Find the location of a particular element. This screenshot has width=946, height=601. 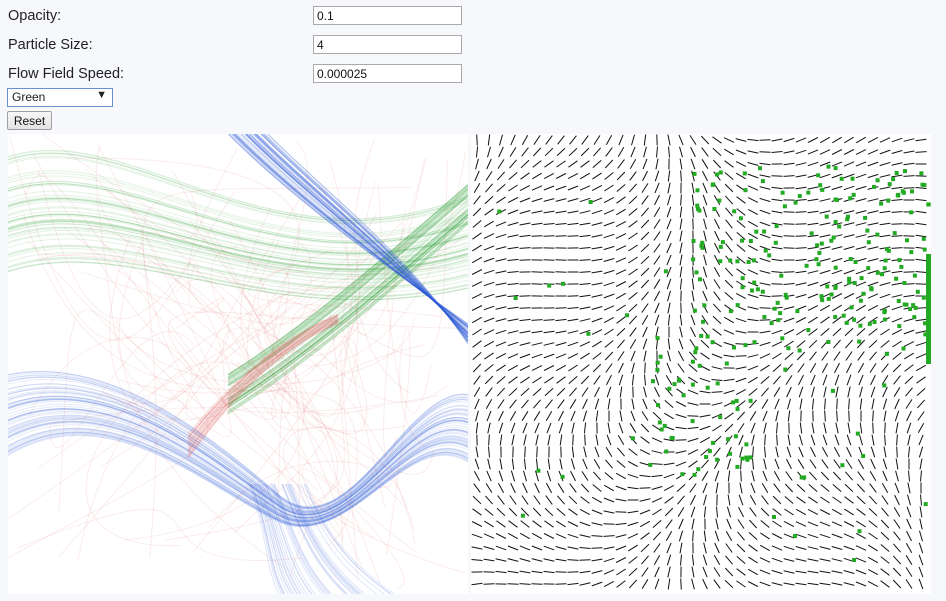

opacity-row: Opacity: is located at coordinates (238, 17).